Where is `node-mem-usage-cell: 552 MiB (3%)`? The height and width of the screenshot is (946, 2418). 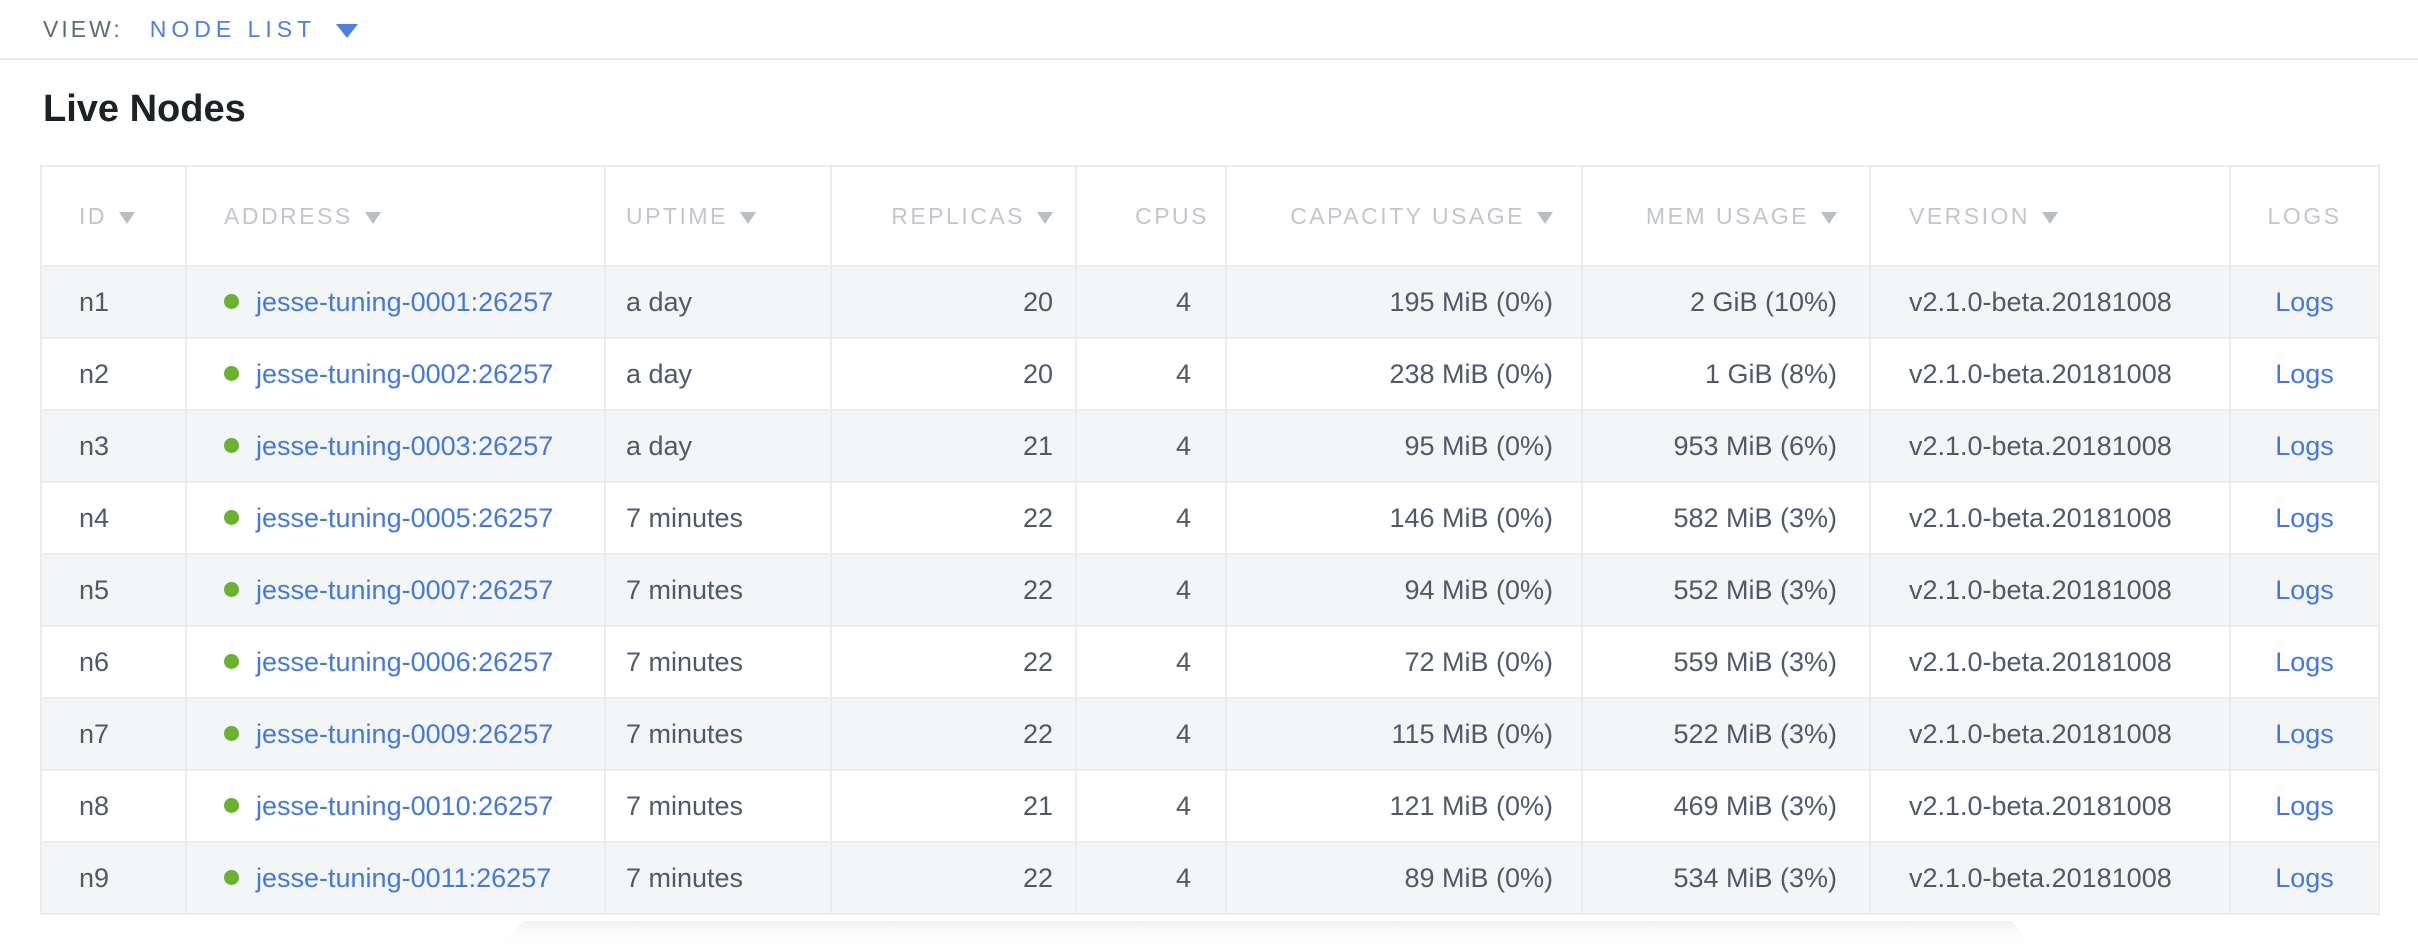
node-mem-usage-cell: 552 MiB (3%) is located at coordinates (1726, 590).